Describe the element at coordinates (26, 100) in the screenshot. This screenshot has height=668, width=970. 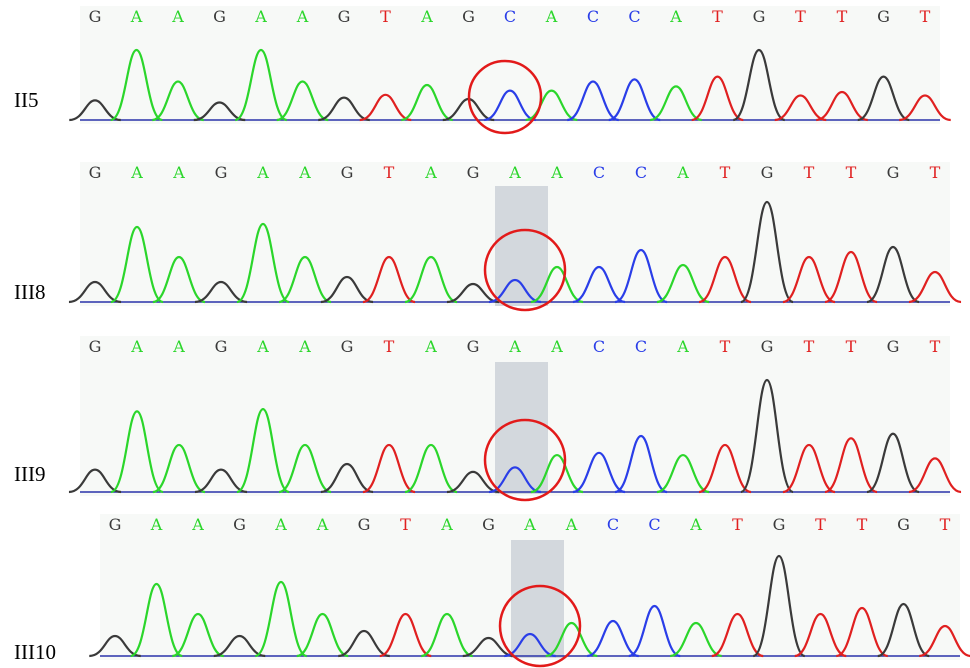
I see `panel-label-ii5: II5` at that location.